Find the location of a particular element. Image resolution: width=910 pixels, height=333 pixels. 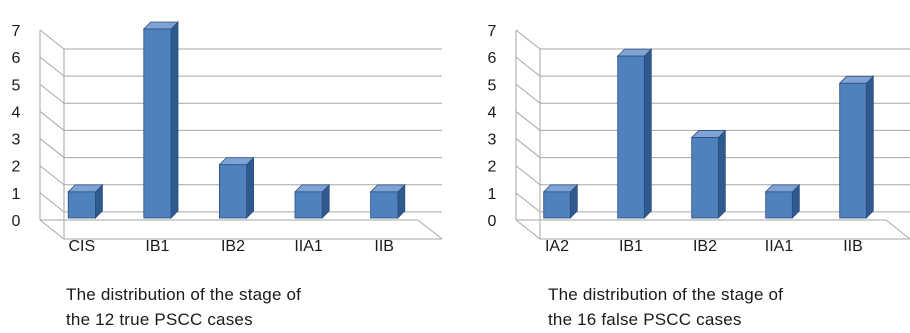

caption-line-2: the 12 true PSCC cases is located at coordinates (159, 319).